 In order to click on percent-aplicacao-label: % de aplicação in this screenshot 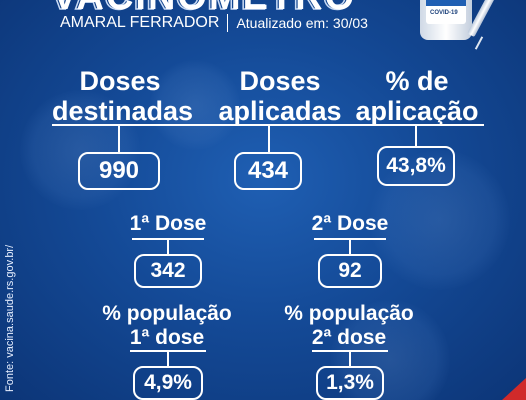, I will do `click(417, 96)`.